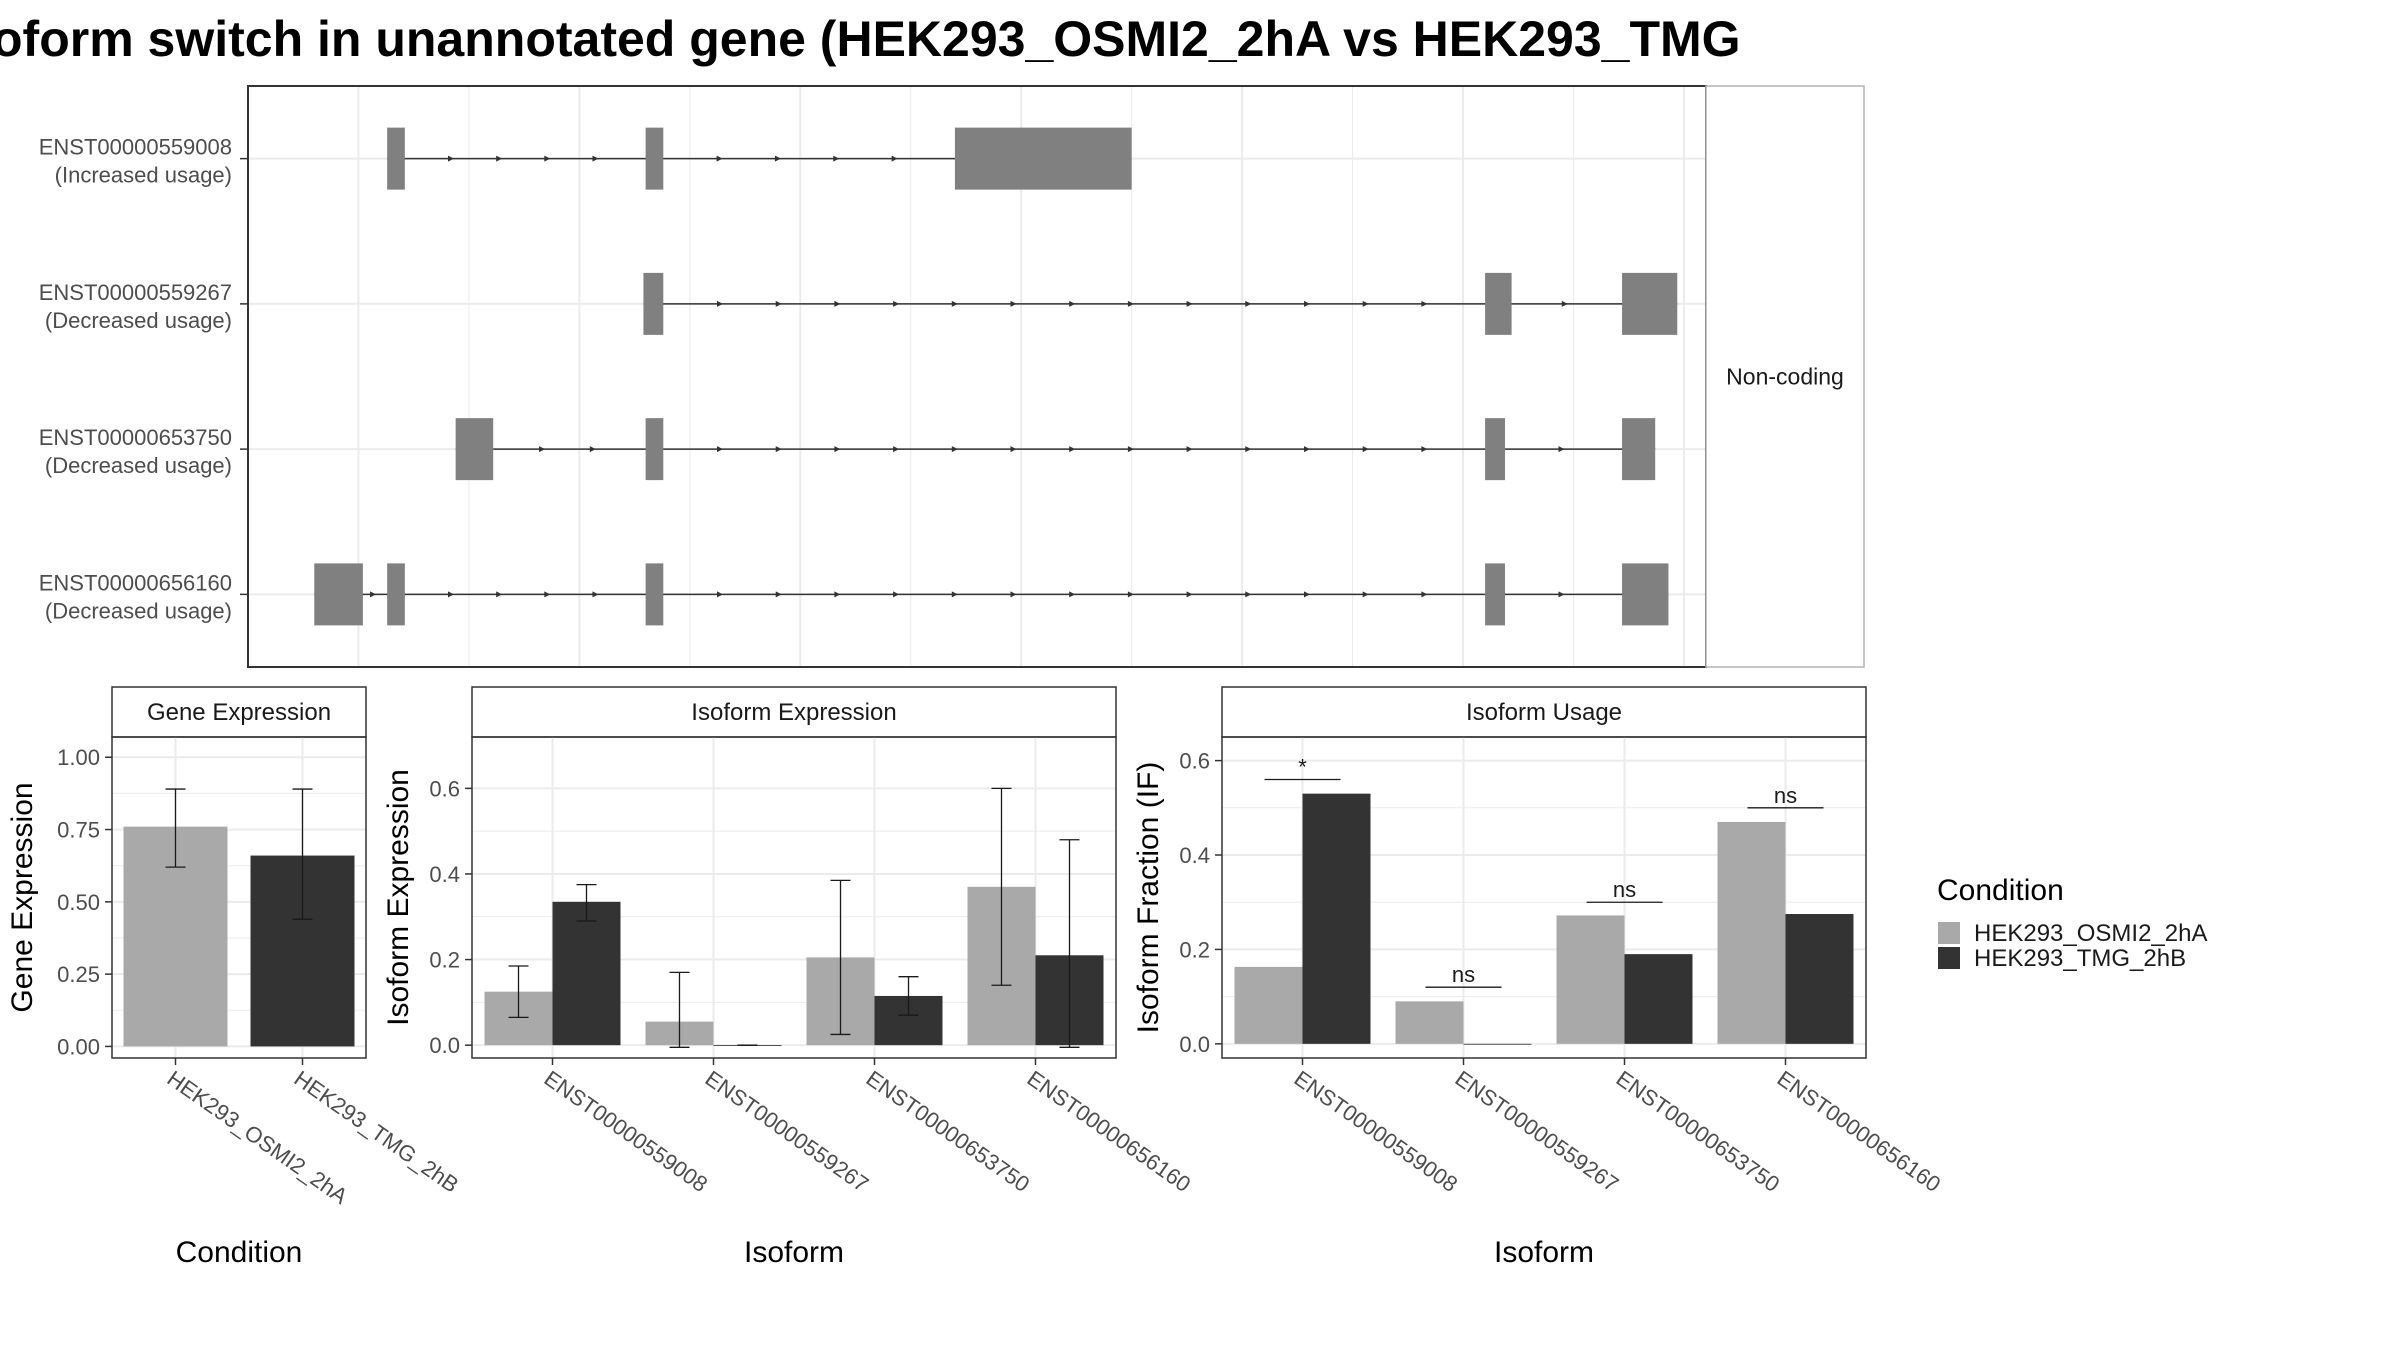 The height and width of the screenshot is (1350, 2400). What do you see at coordinates (2090, 933) in the screenshot?
I see `legend-item-label: HEK293_OSMI2_2hA` at bounding box center [2090, 933].